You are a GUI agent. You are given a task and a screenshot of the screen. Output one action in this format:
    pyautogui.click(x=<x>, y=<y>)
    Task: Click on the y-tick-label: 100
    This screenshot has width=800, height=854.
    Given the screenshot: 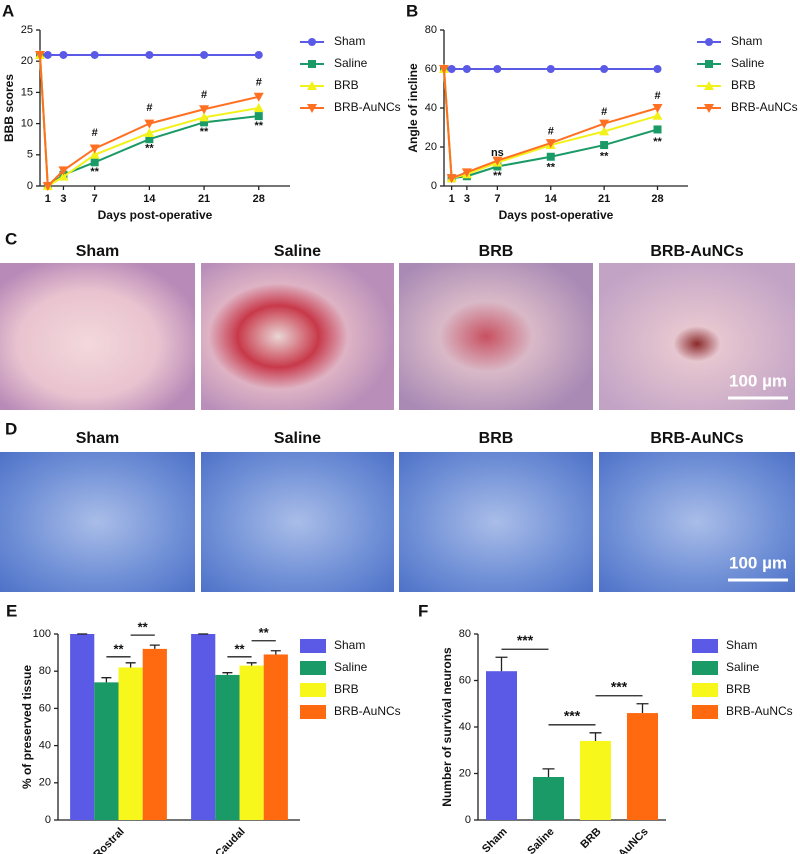 What is the action you would take?
    pyautogui.click(x=42, y=634)
    